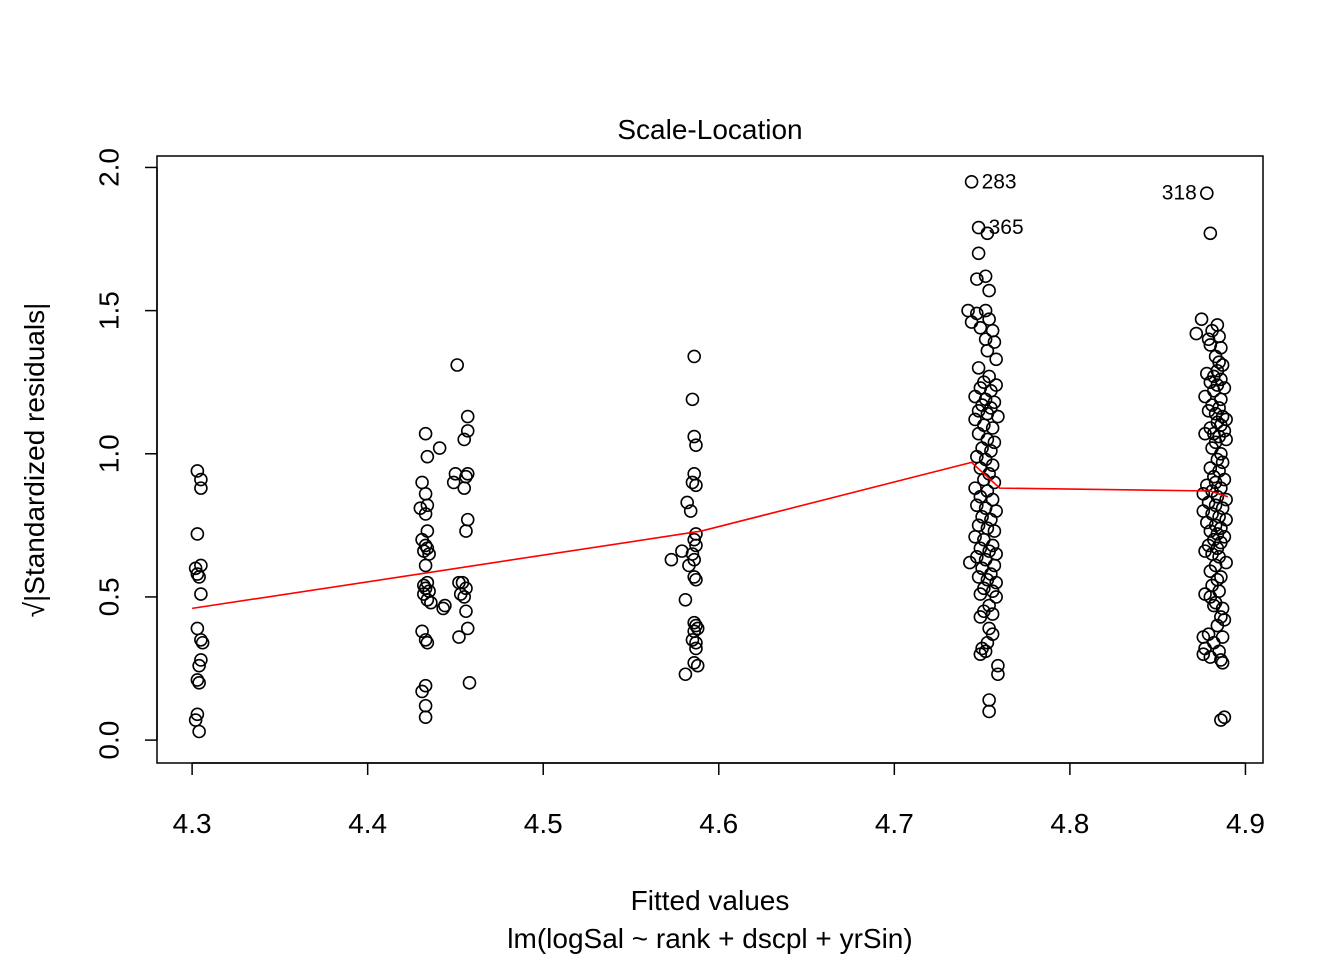 The height and width of the screenshot is (960, 1344). Describe the element at coordinates (126, 454) in the screenshot. I see `y-axis: 0.0 0.5 1.0 1.5 2.0` at that location.